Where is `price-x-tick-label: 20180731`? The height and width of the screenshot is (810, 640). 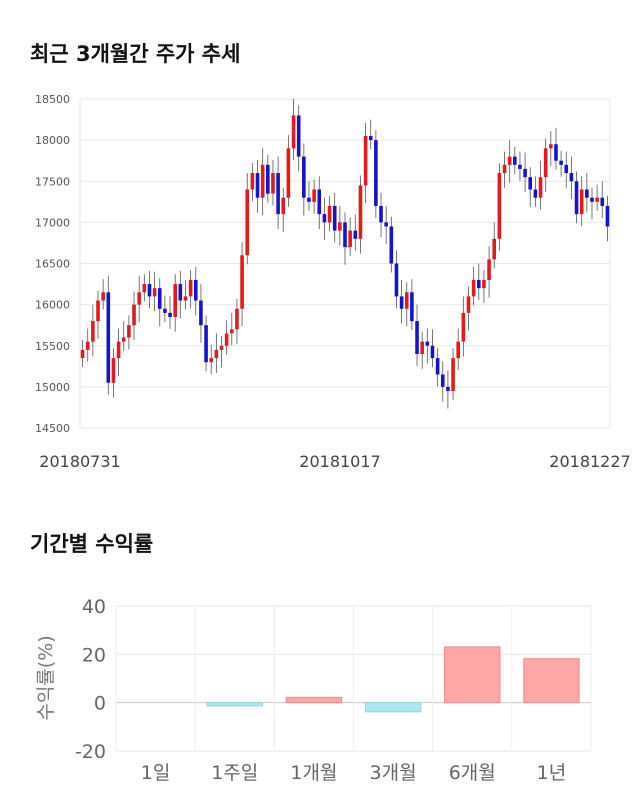 price-x-tick-label: 20180731 is located at coordinates (79, 461).